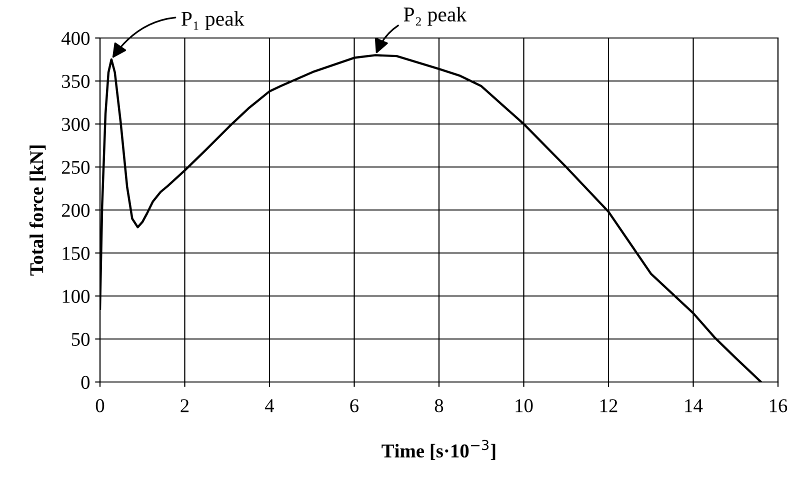 The height and width of the screenshot is (479, 792). Describe the element at coordinates (779, 405) in the screenshot. I see `x-tick-label: 16` at that location.